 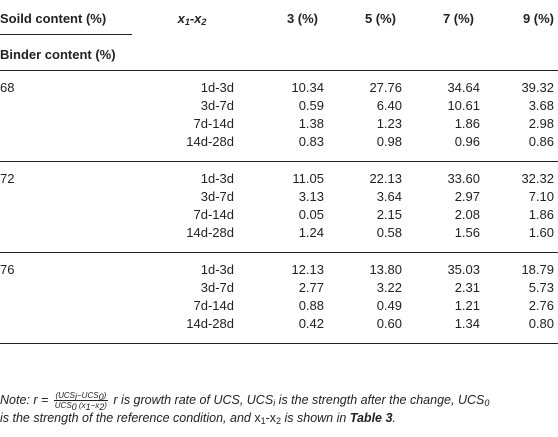 I want to click on value-7-cell: 1.34, so click(x=441, y=329).